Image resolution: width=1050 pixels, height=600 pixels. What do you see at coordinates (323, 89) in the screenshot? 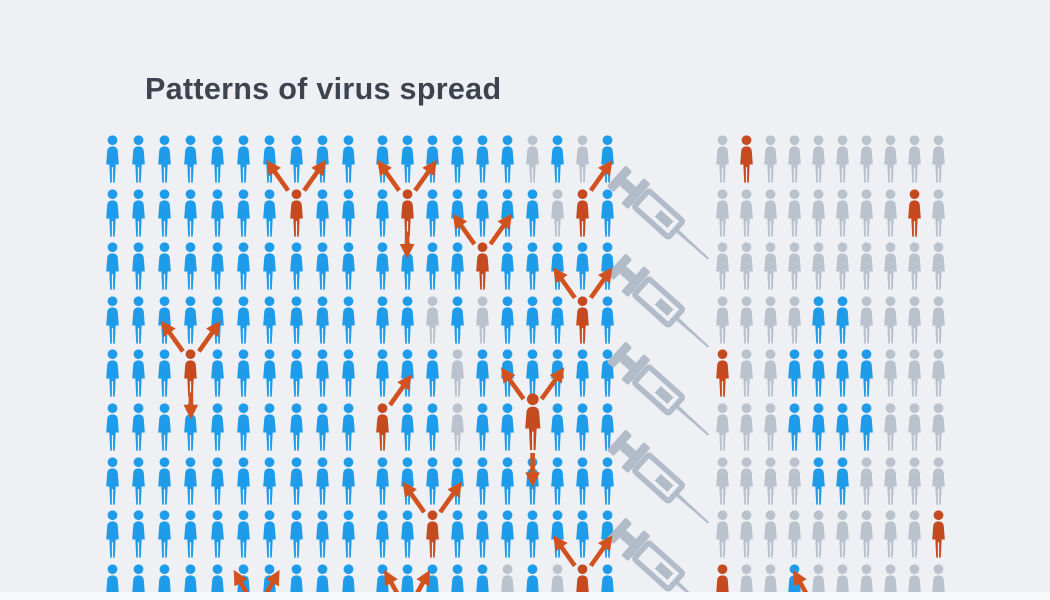
I see `page-title: Patterns of virus spread` at bounding box center [323, 89].